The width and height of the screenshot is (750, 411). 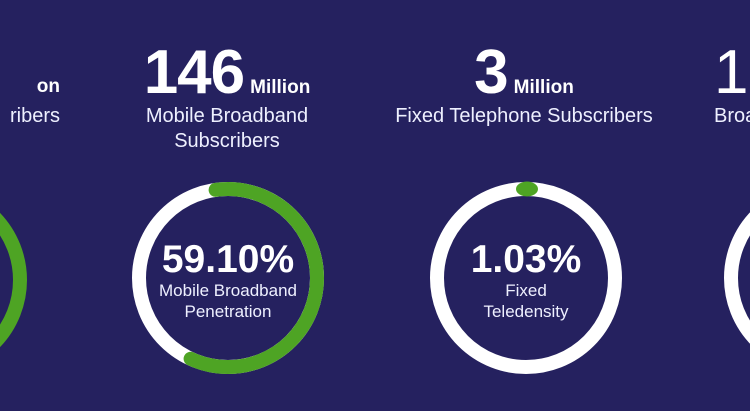 I want to click on ring-partial-right, so click(x=737, y=278).